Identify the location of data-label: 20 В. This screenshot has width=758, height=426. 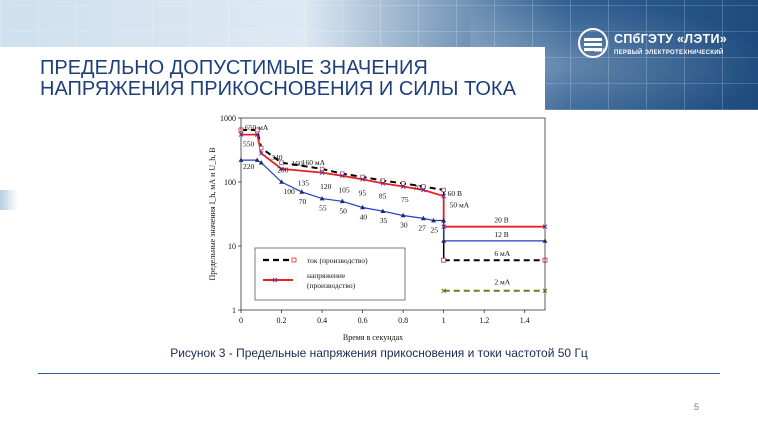
(501, 220).